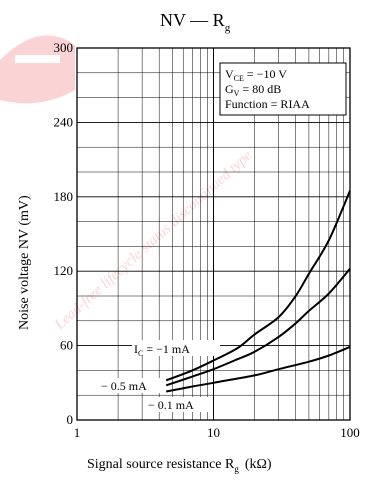 This screenshot has width=373, height=480. I want to click on function-condition: Function = RIAA, so click(267, 104).